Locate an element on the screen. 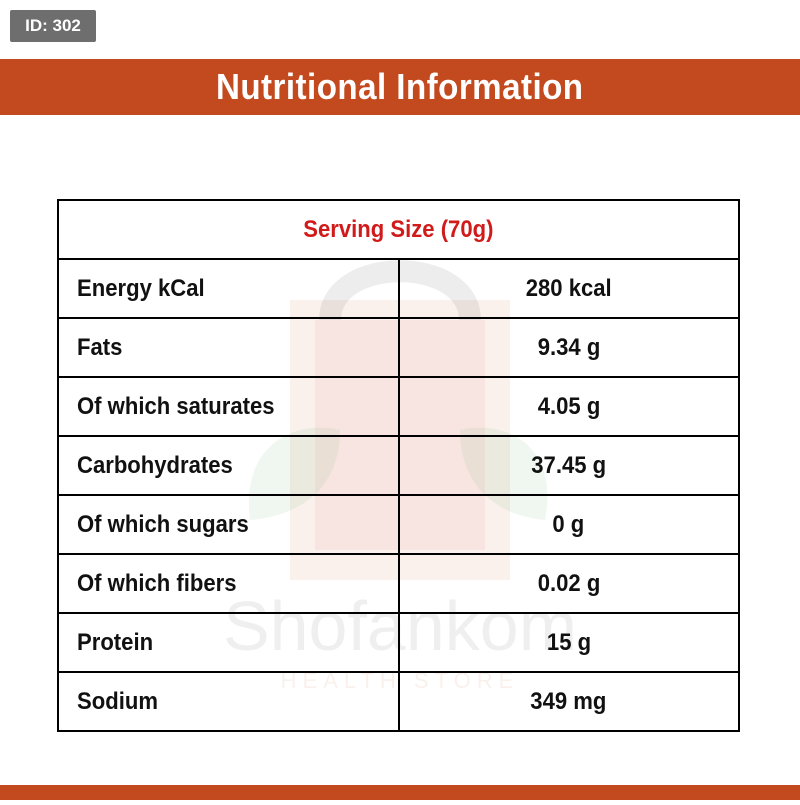  row-value: 9.34 g is located at coordinates (568, 347).